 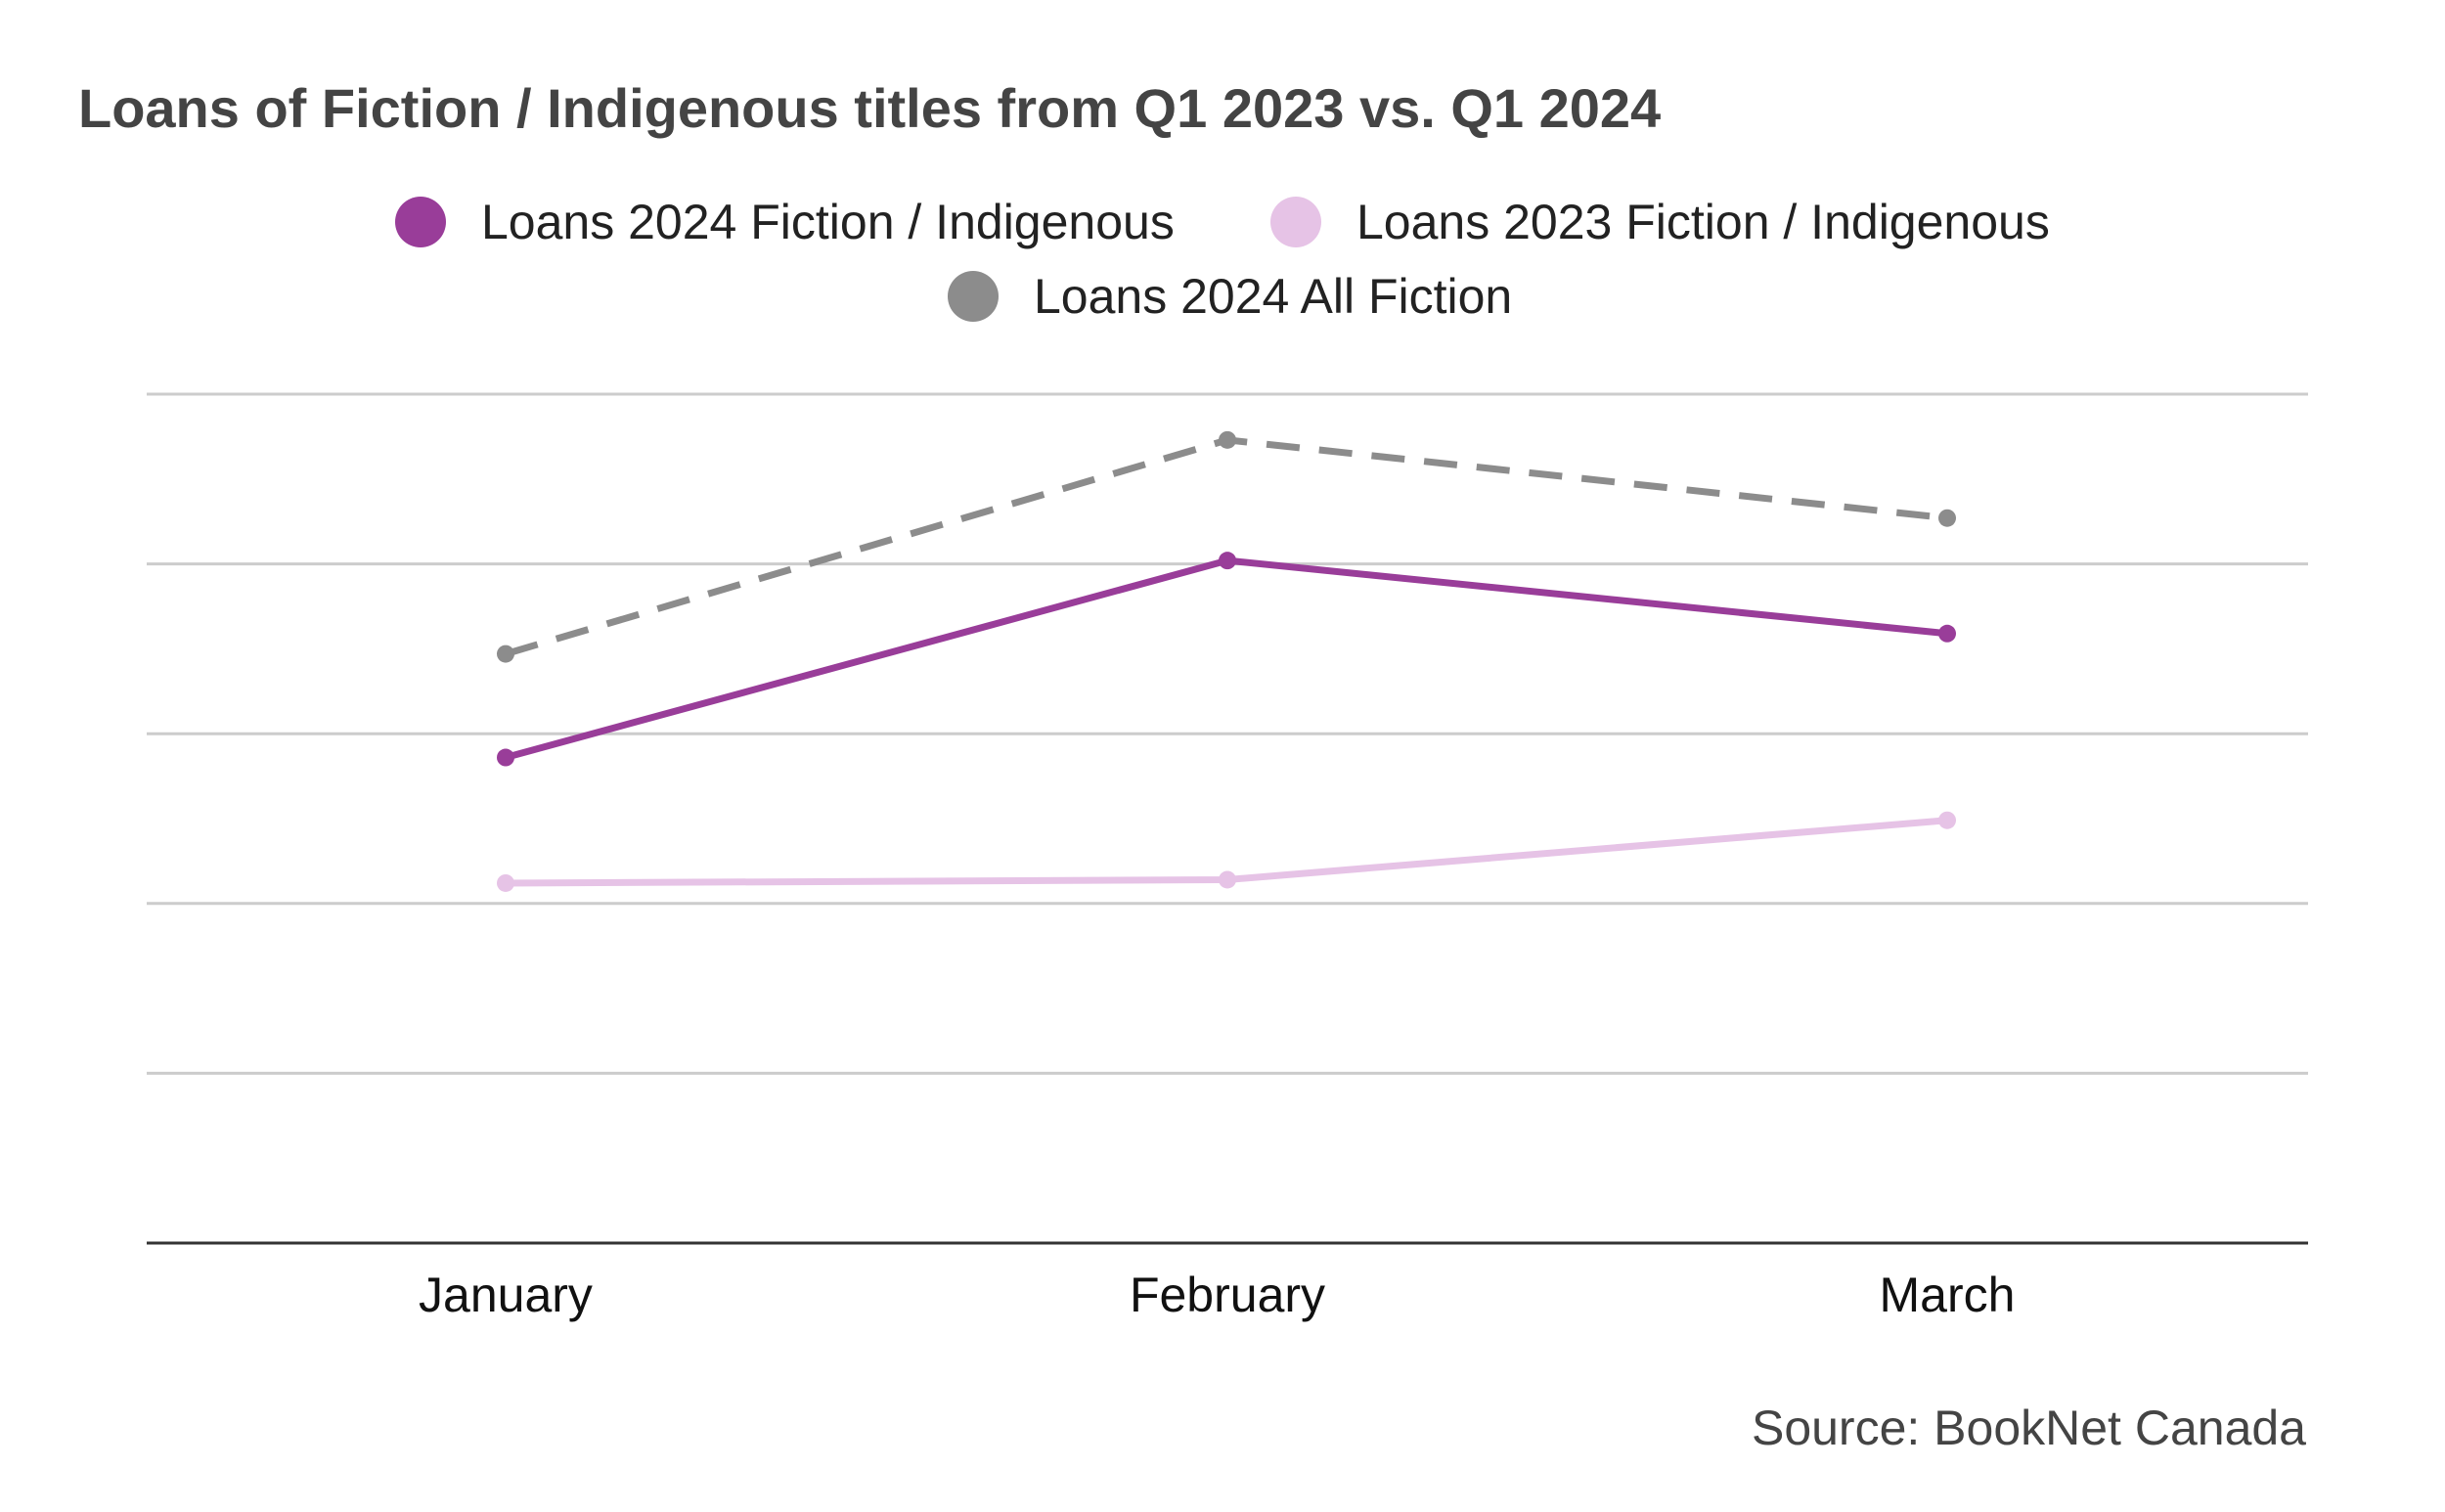 I want to click on legend-item: Loans 2024 All Fiction, so click(x=1230, y=296).